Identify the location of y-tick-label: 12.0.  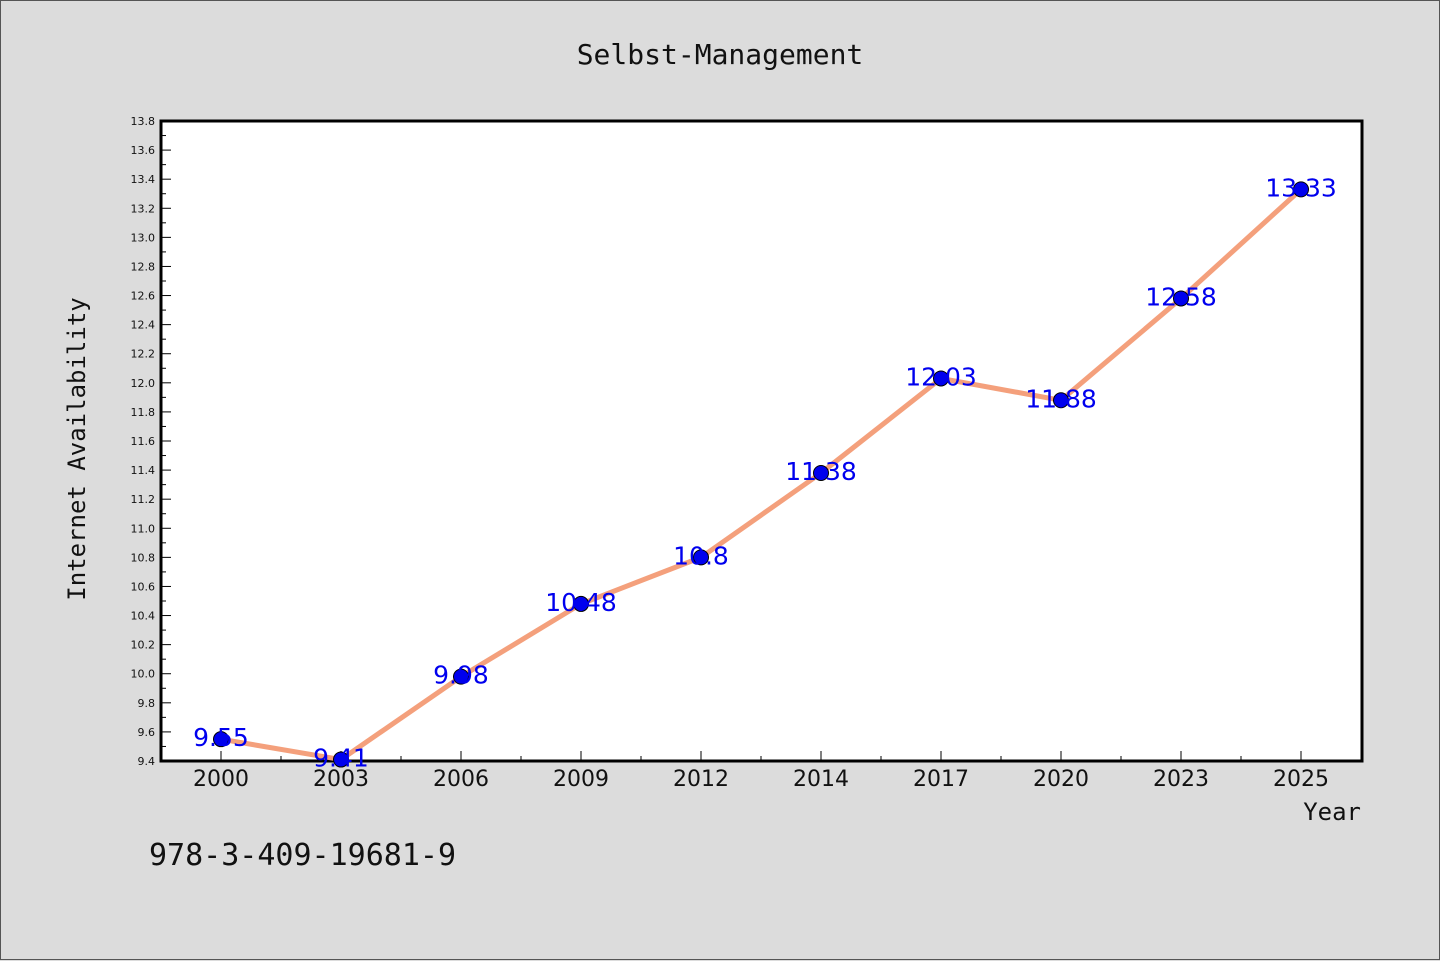
(143, 383).